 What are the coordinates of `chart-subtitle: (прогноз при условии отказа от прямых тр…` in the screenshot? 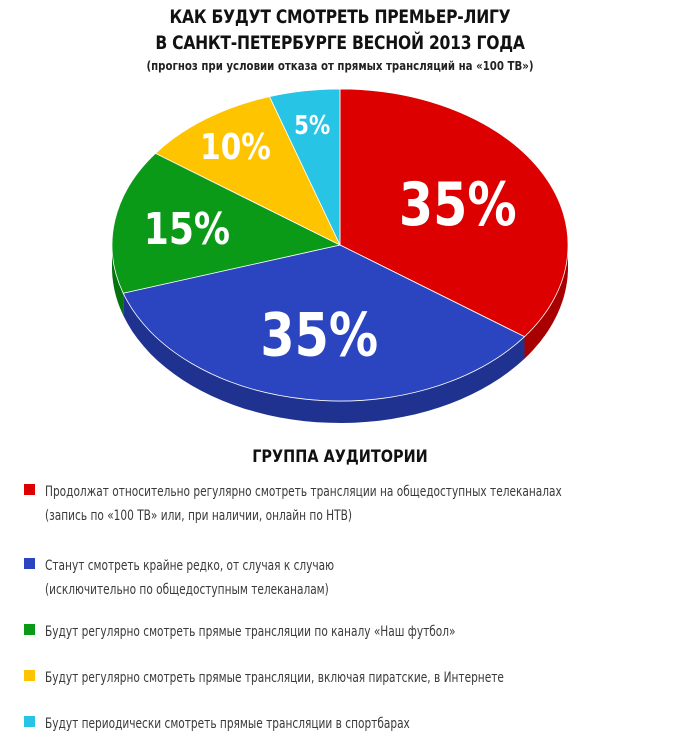 It's located at (340, 66).